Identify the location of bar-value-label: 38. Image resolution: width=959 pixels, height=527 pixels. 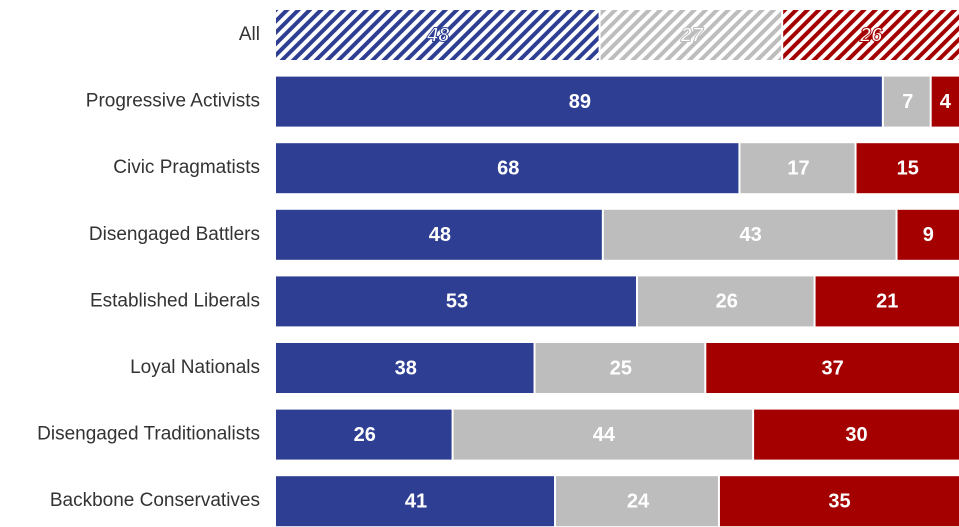
(406, 368).